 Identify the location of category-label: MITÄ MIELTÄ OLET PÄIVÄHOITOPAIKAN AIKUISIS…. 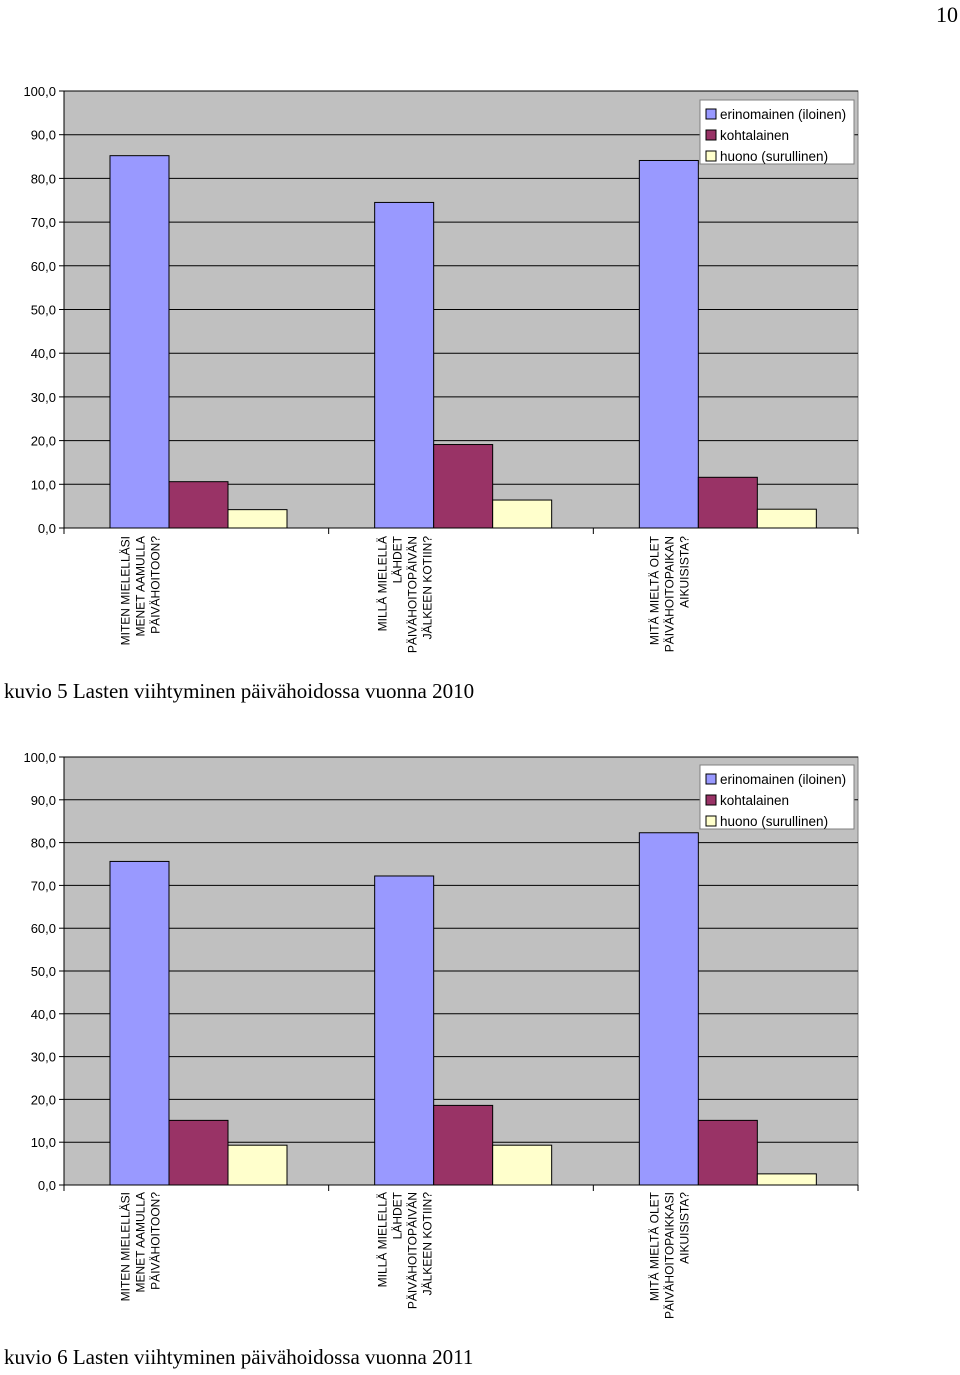
(670, 593).